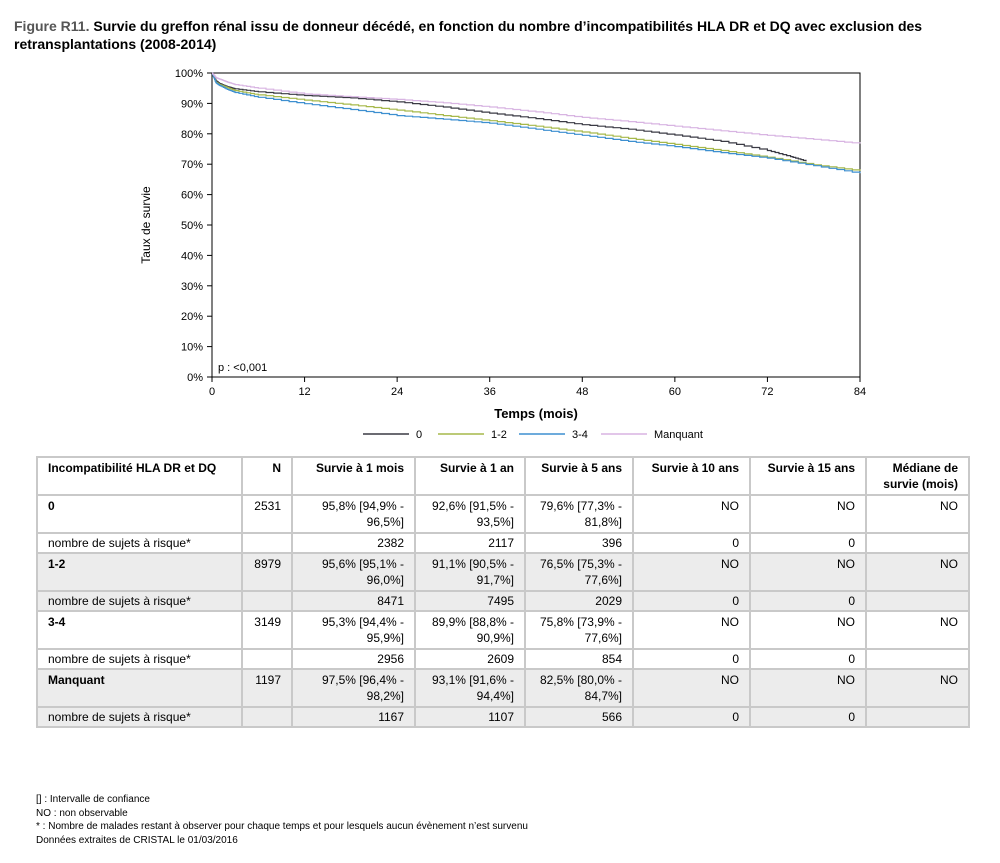  What do you see at coordinates (192, 287) in the screenshot?
I see `y-tick-label: 30%` at bounding box center [192, 287].